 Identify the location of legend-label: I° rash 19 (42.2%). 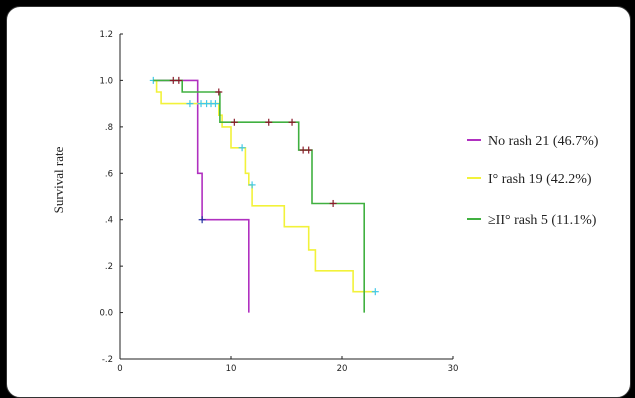
(540, 179).